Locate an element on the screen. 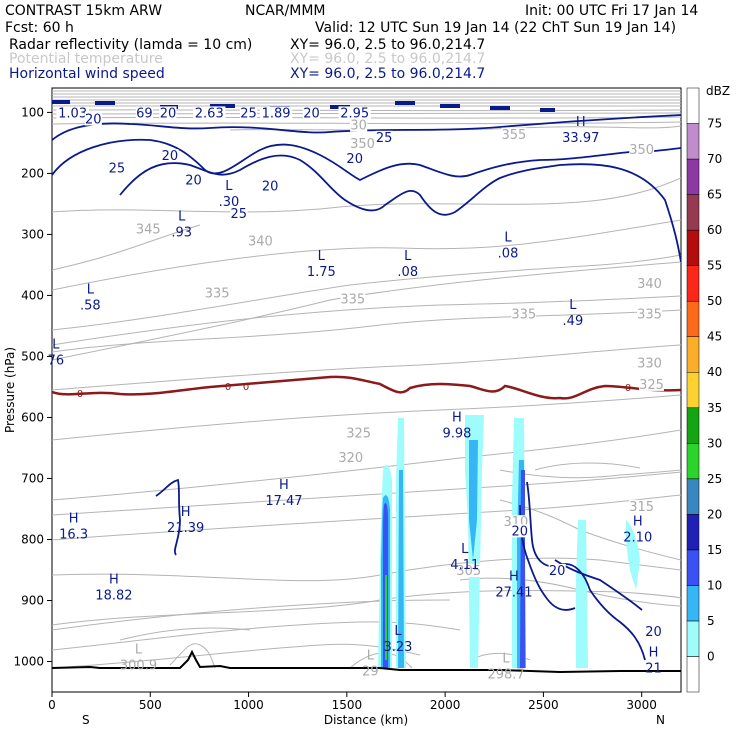  x-tick-label: 3000 is located at coordinates (641, 705).